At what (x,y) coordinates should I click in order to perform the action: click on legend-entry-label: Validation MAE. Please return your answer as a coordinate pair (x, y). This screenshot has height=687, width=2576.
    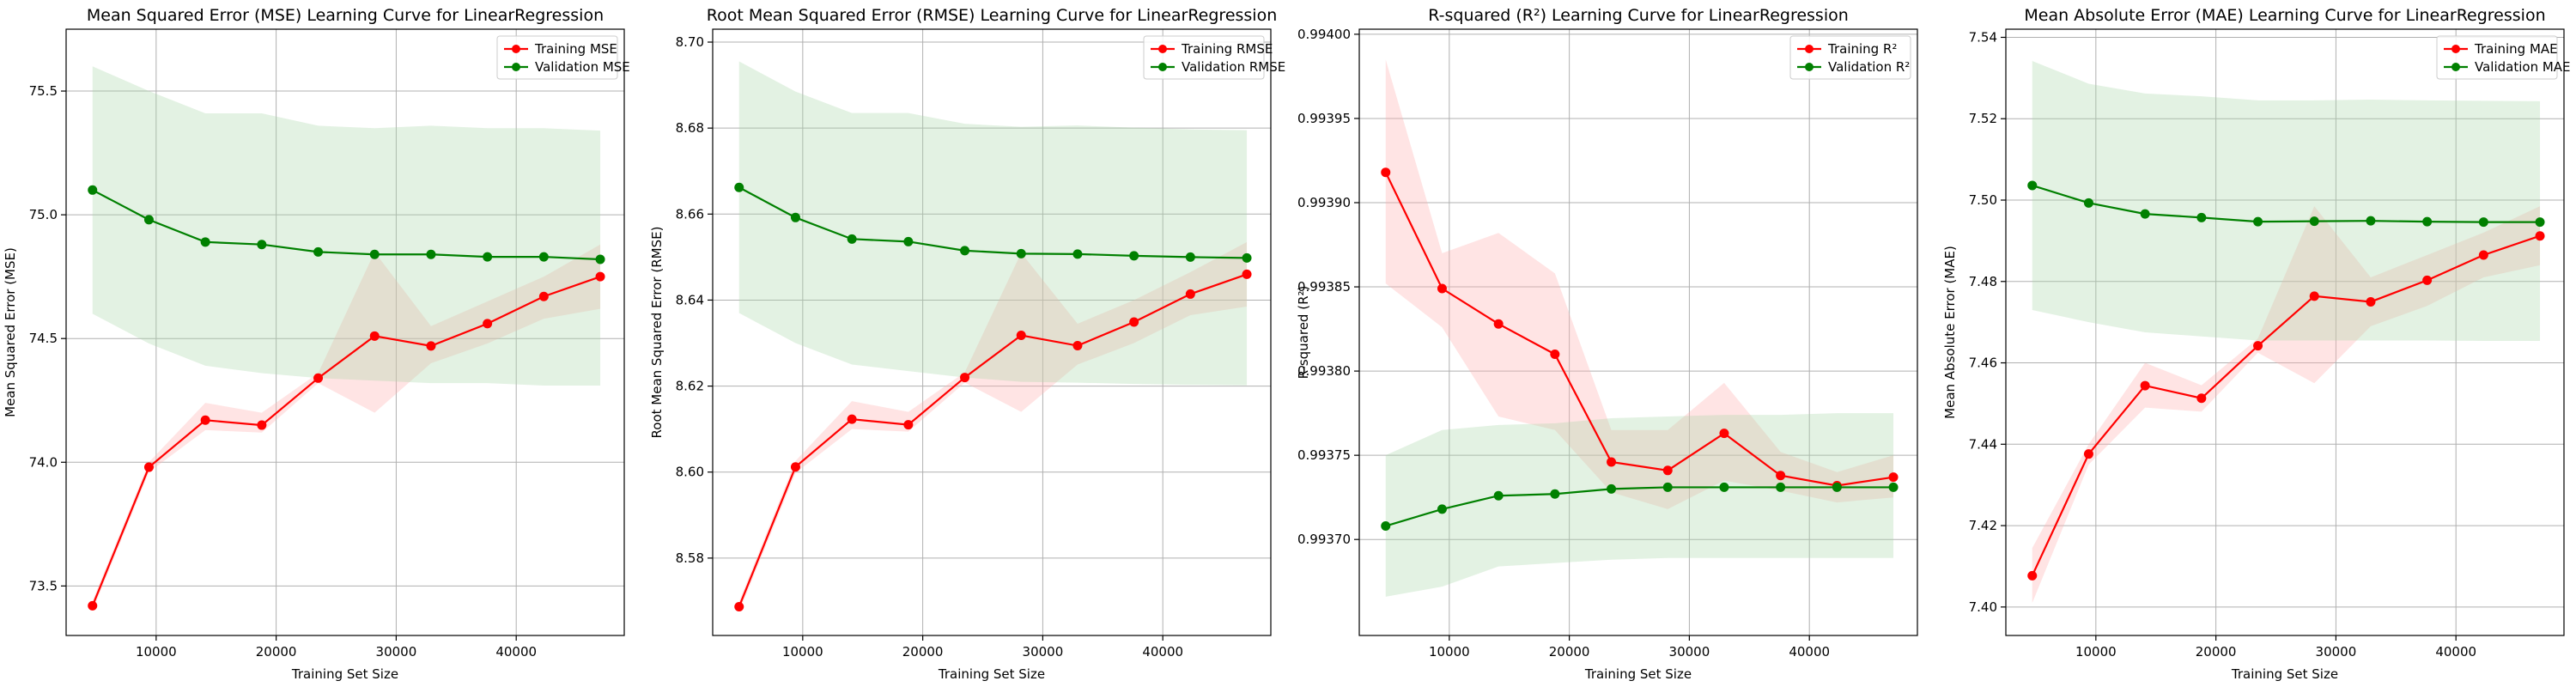
    Looking at the image, I should click on (2523, 67).